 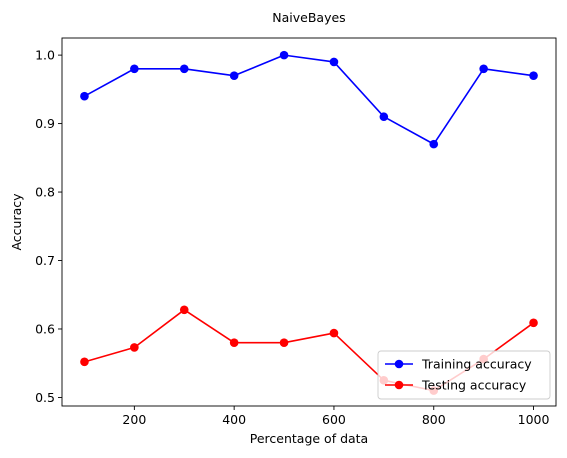 What do you see at coordinates (308, 17) in the screenshot?
I see `chart-title: NaiveBayes` at bounding box center [308, 17].